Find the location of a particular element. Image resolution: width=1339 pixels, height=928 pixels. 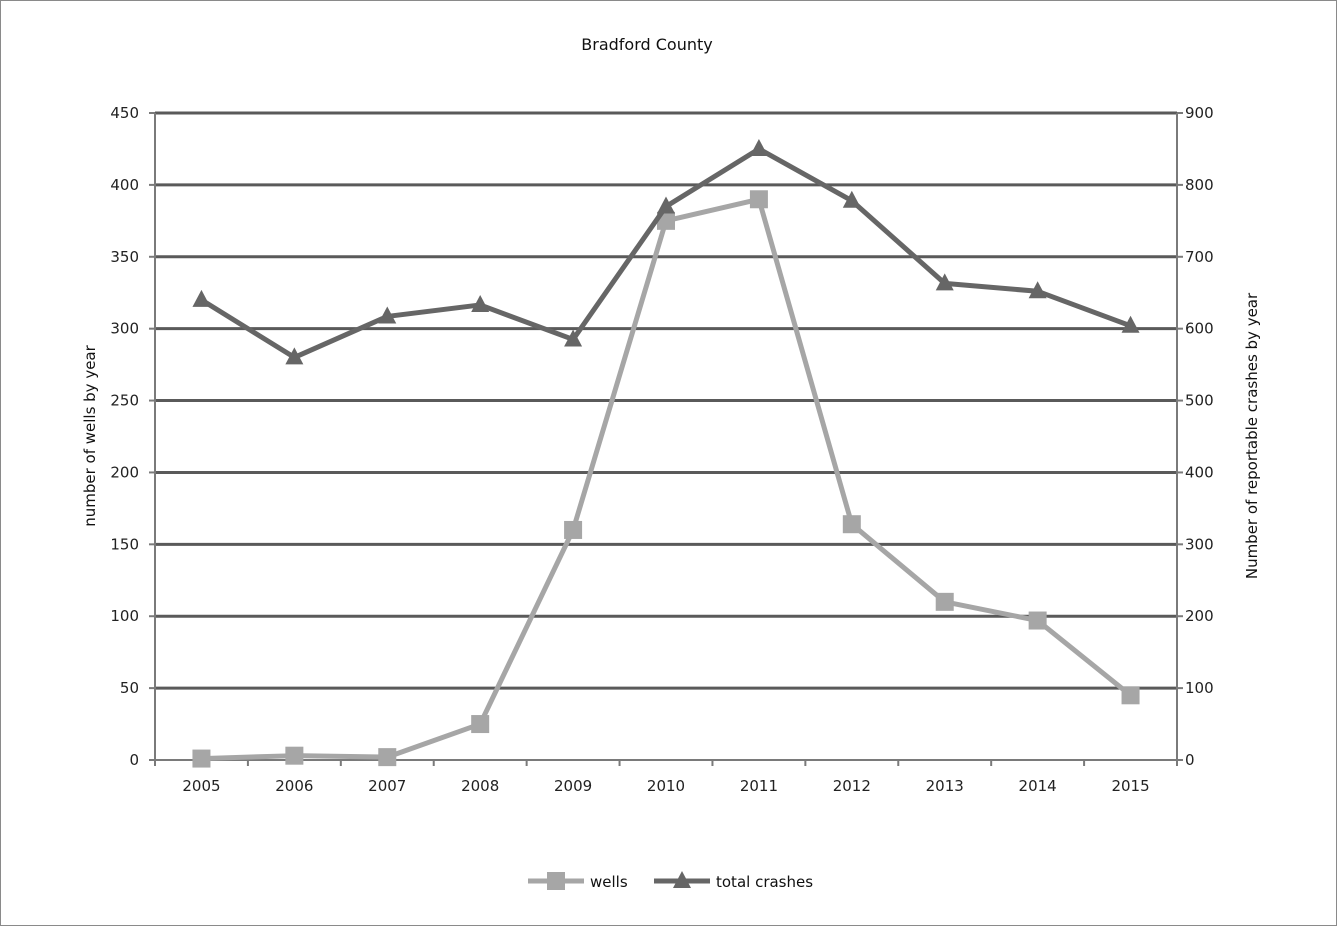

legend-item-total-crashes: total crashes is located at coordinates (733, 881).